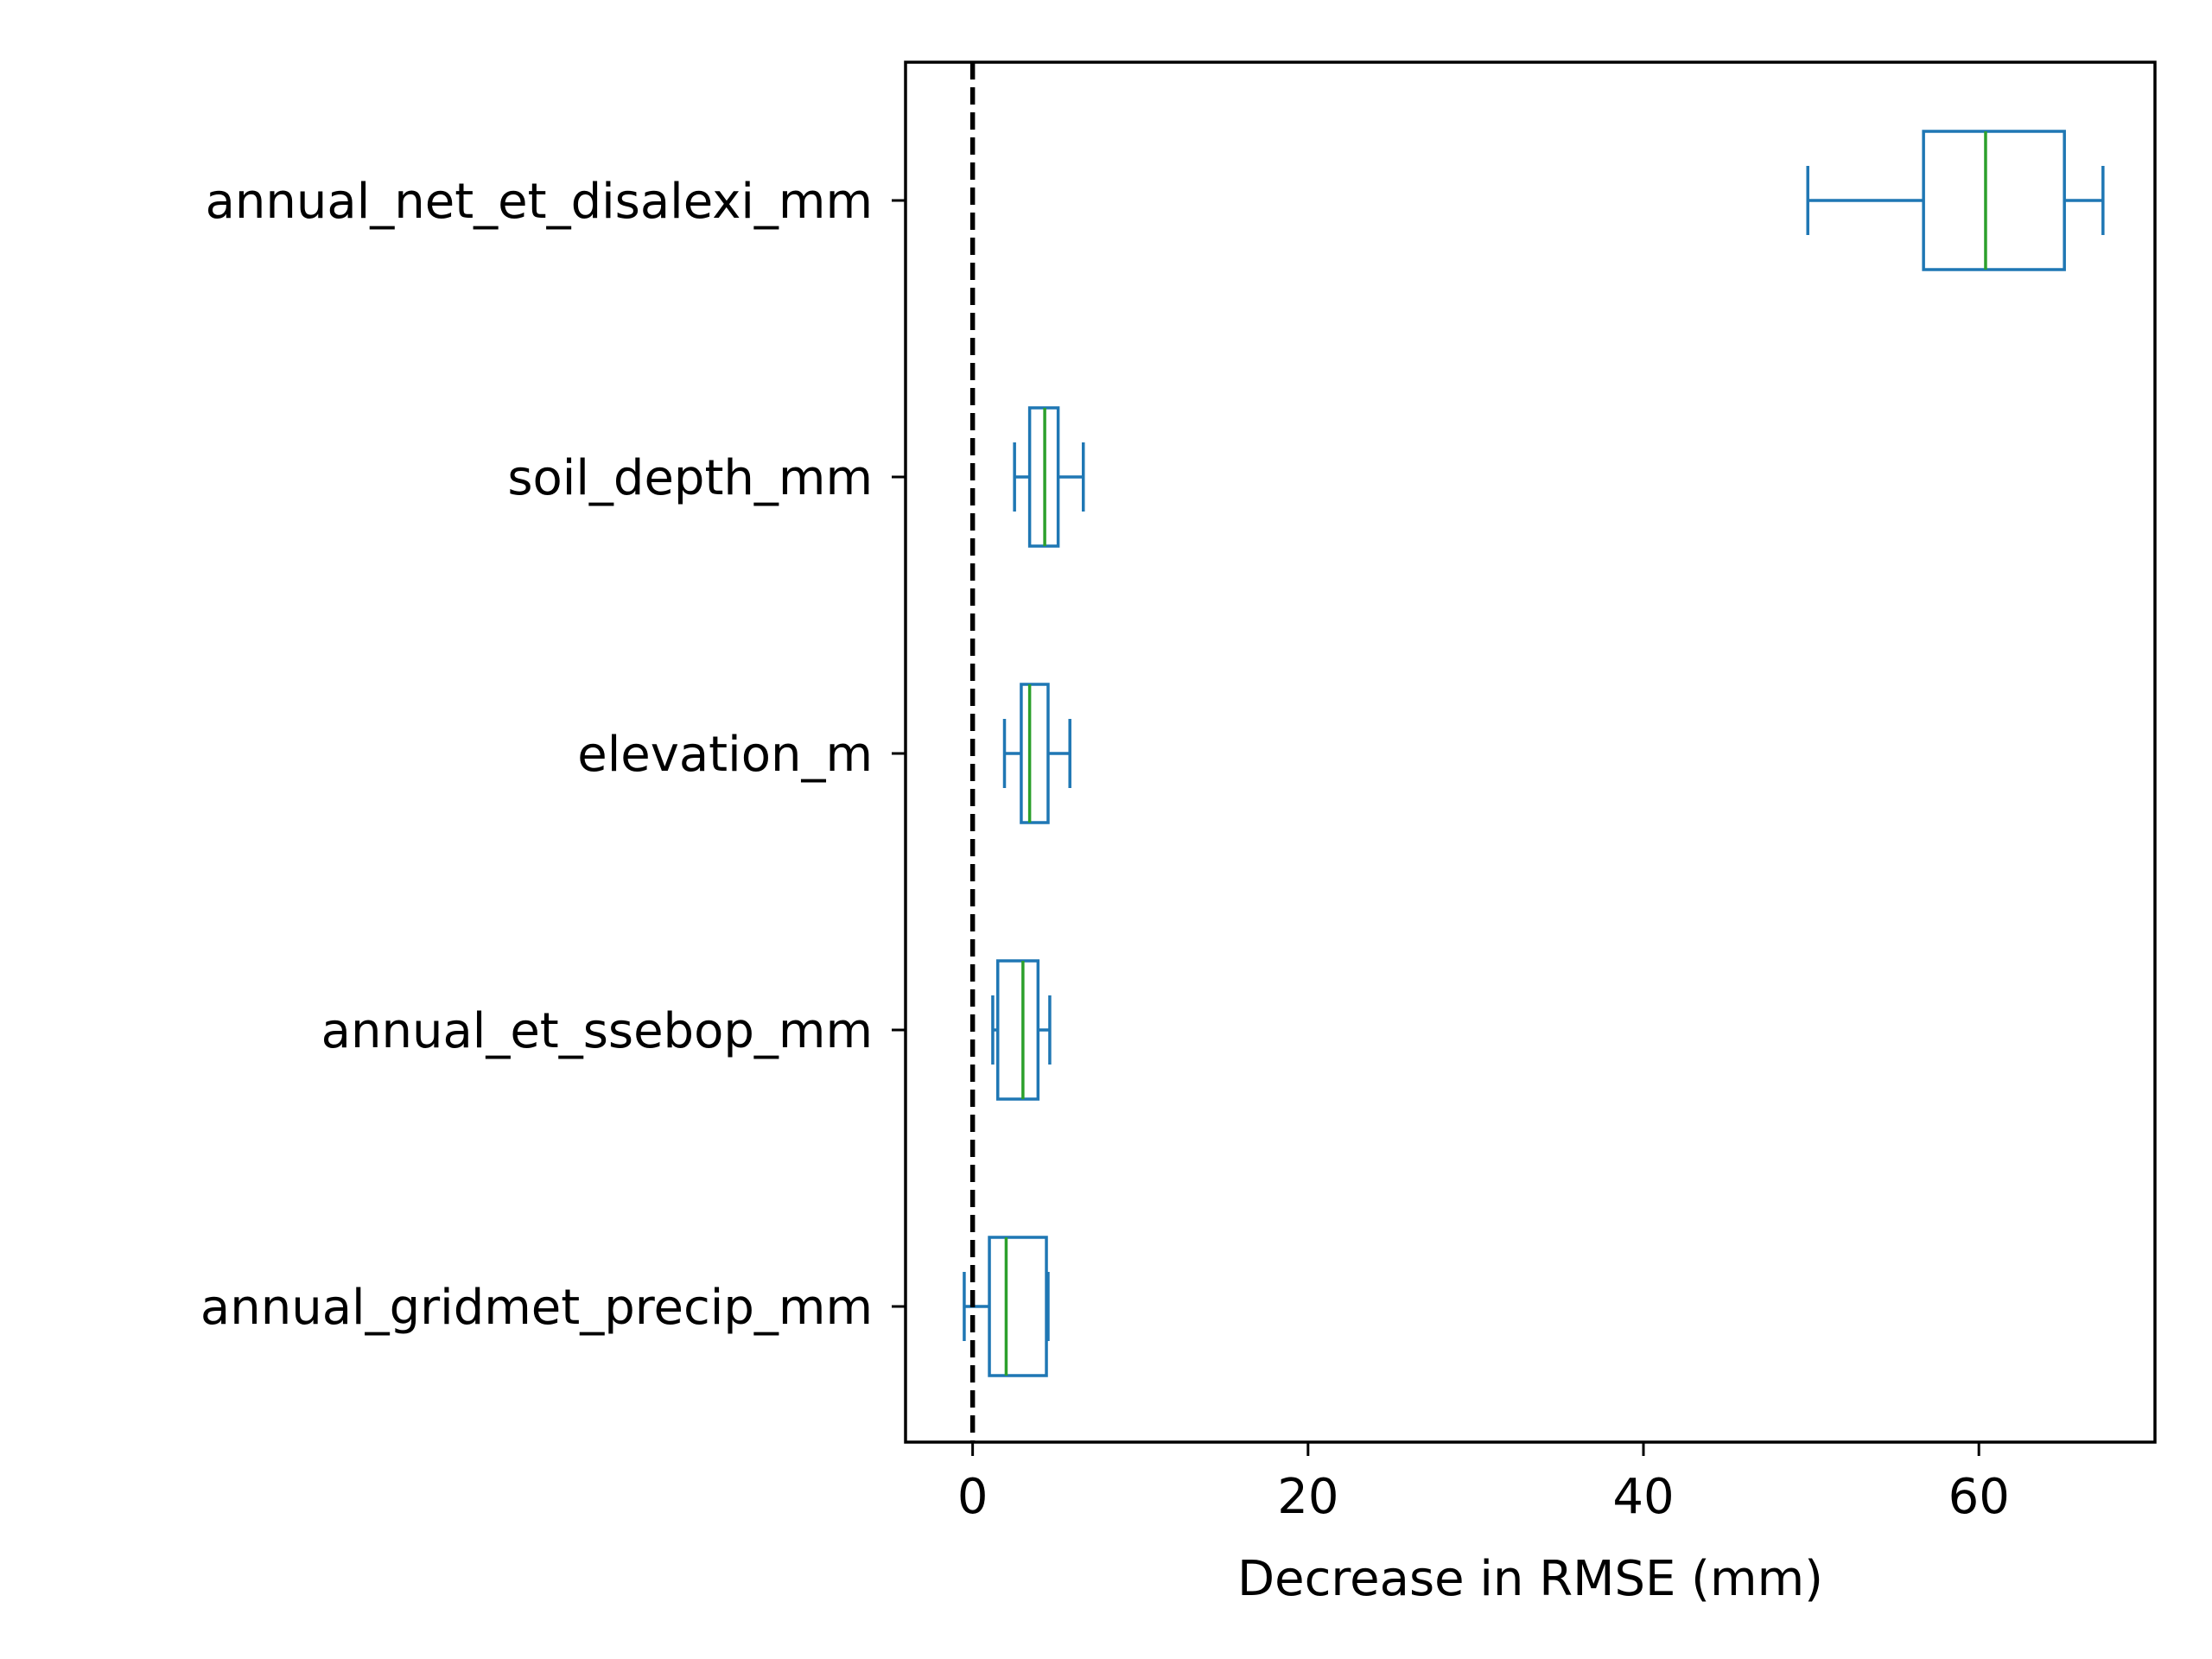 The height and width of the screenshot is (1659, 2212). Describe the element at coordinates (690, 478) in the screenshot. I see `category-label: soil_depth_mm` at that location.